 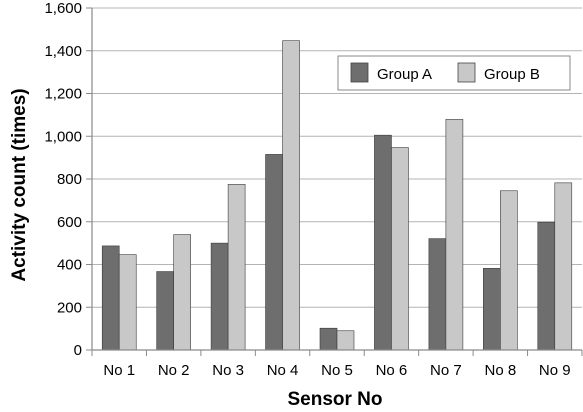 I want to click on x-tick-label: No 3, so click(x=228, y=370).